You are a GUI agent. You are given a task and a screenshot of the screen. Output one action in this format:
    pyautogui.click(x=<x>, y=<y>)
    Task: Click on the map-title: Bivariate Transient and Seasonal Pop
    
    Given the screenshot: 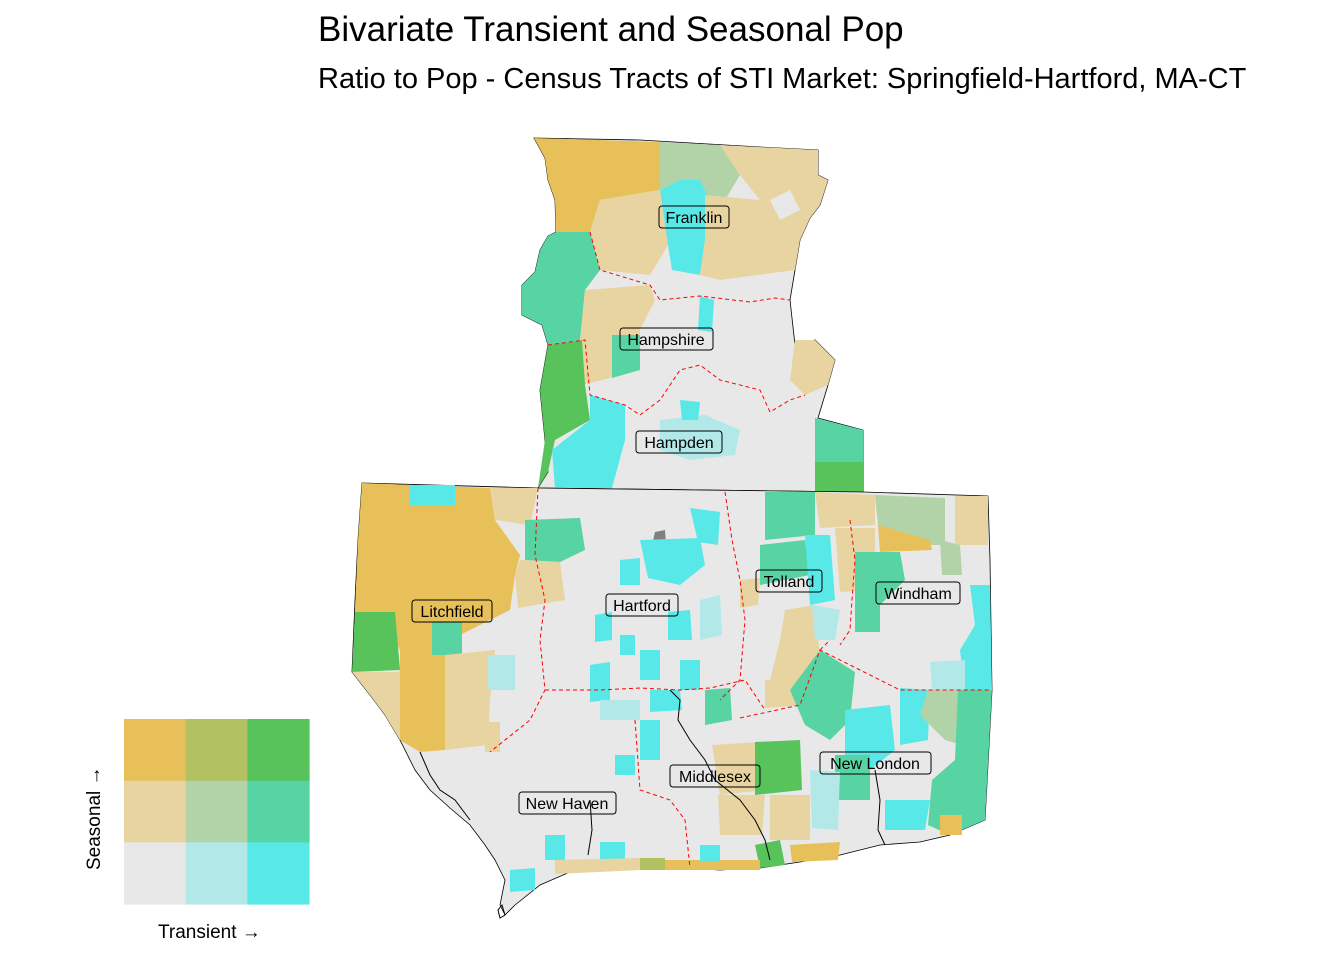 What is the action you would take?
    pyautogui.click(x=611, y=29)
    